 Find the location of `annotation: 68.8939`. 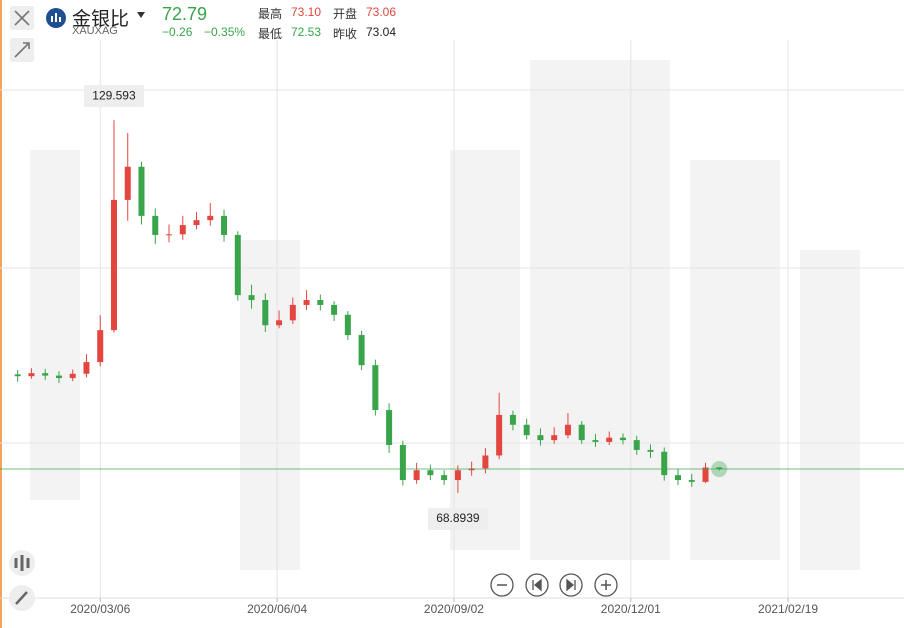

annotation: 68.8939 is located at coordinates (458, 518).